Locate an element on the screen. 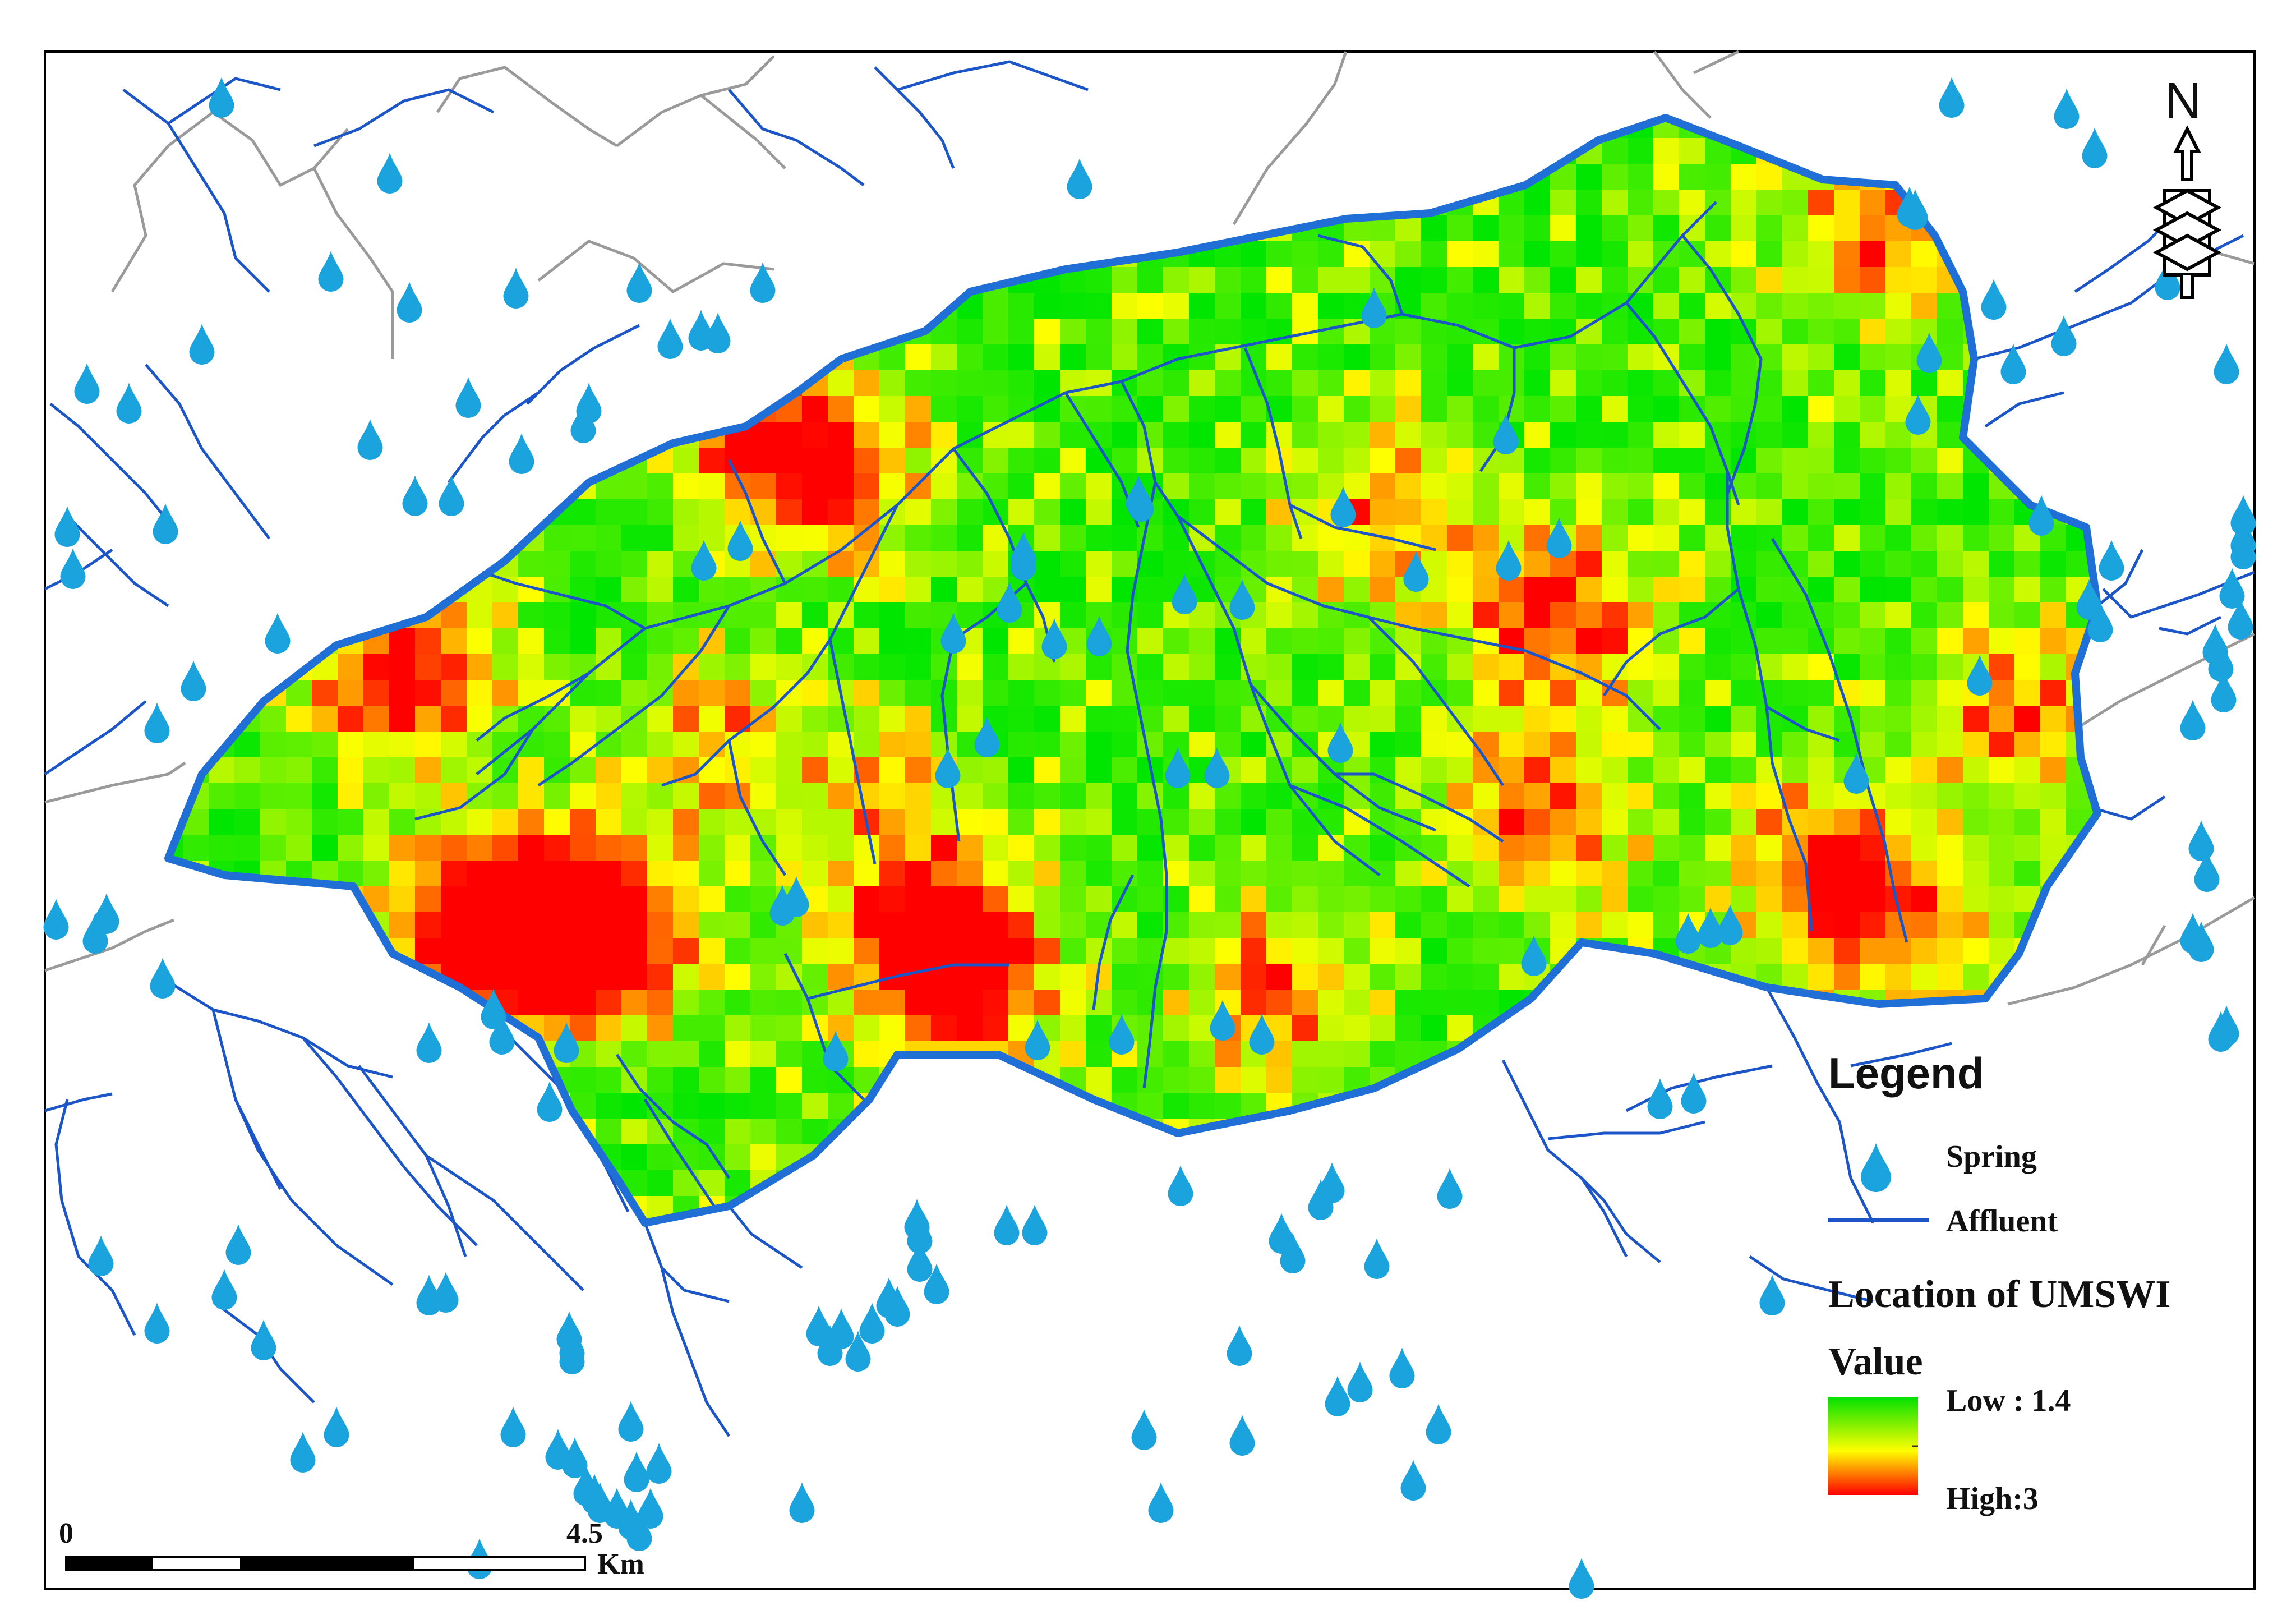 Image resolution: width=2296 pixels, height=1624 pixels. legend-value-label: Value is located at coordinates (1875, 1362).